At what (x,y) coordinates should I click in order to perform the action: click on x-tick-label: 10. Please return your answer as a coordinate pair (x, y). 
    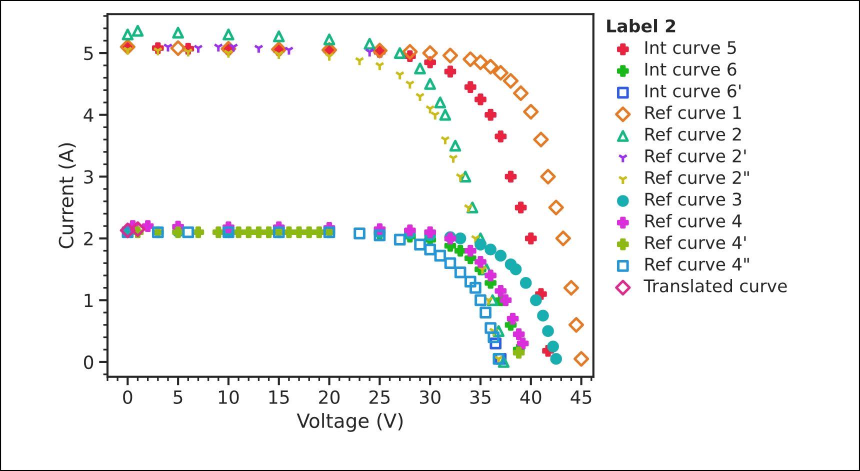
    Looking at the image, I should click on (228, 397).